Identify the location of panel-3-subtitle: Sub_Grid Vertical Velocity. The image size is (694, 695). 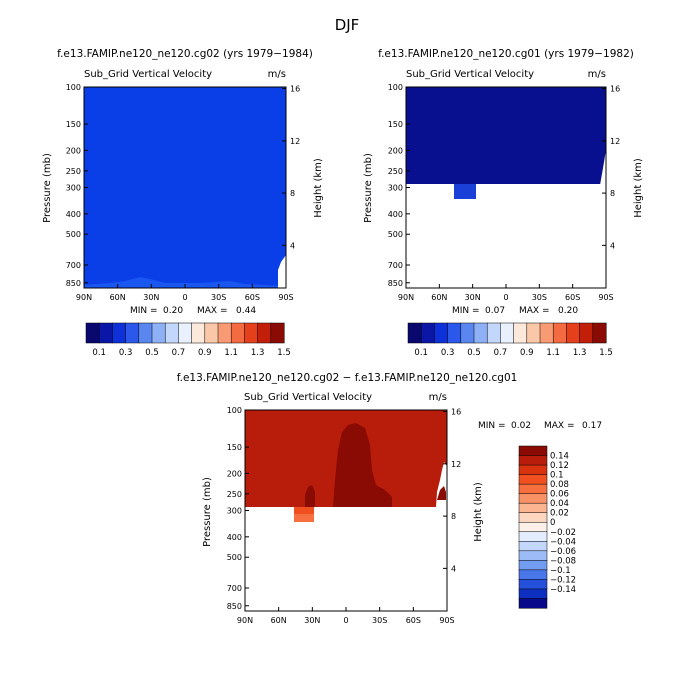
(308, 397).